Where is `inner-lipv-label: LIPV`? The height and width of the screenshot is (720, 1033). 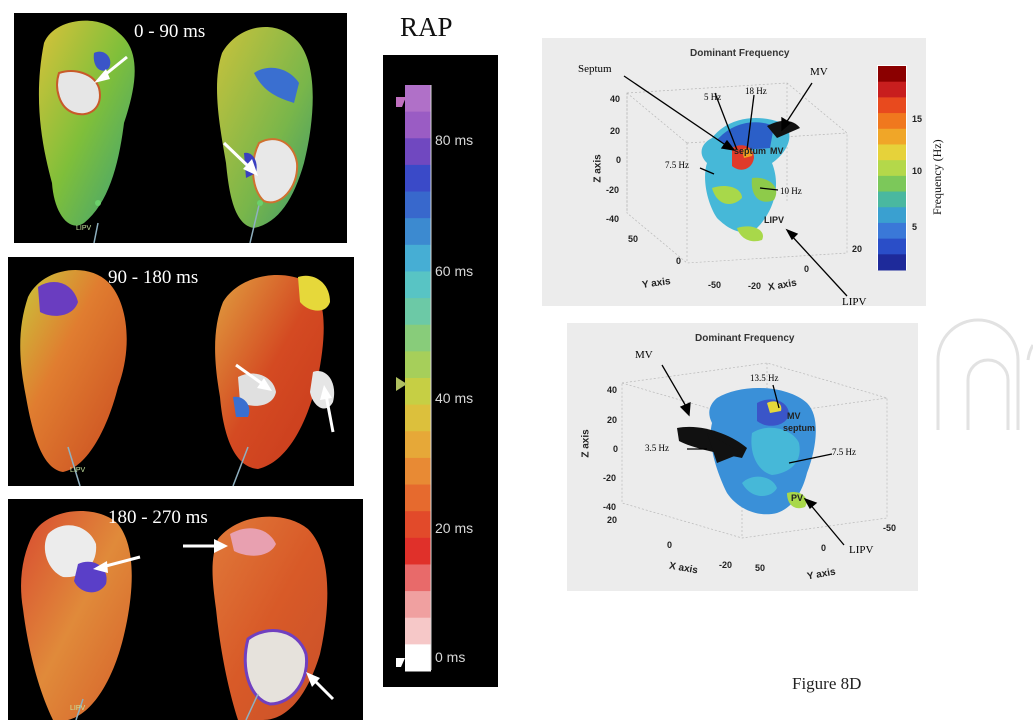 inner-lipv-label: LIPV is located at coordinates (774, 220).